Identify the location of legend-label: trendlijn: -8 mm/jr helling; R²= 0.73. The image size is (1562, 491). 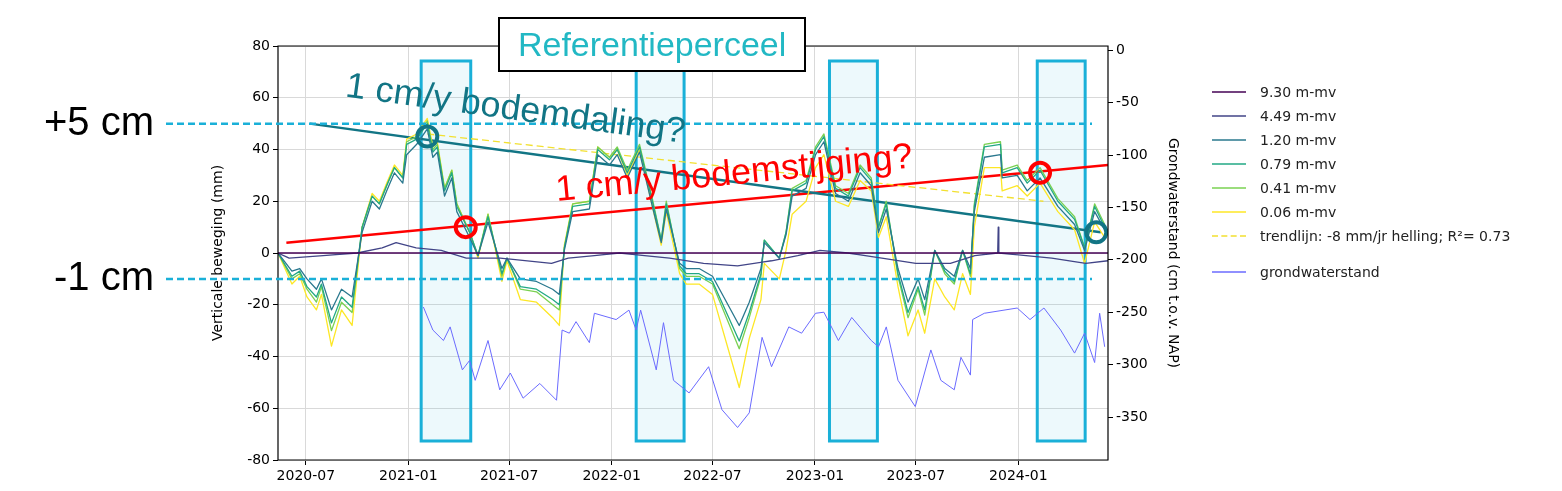
(1385, 236).